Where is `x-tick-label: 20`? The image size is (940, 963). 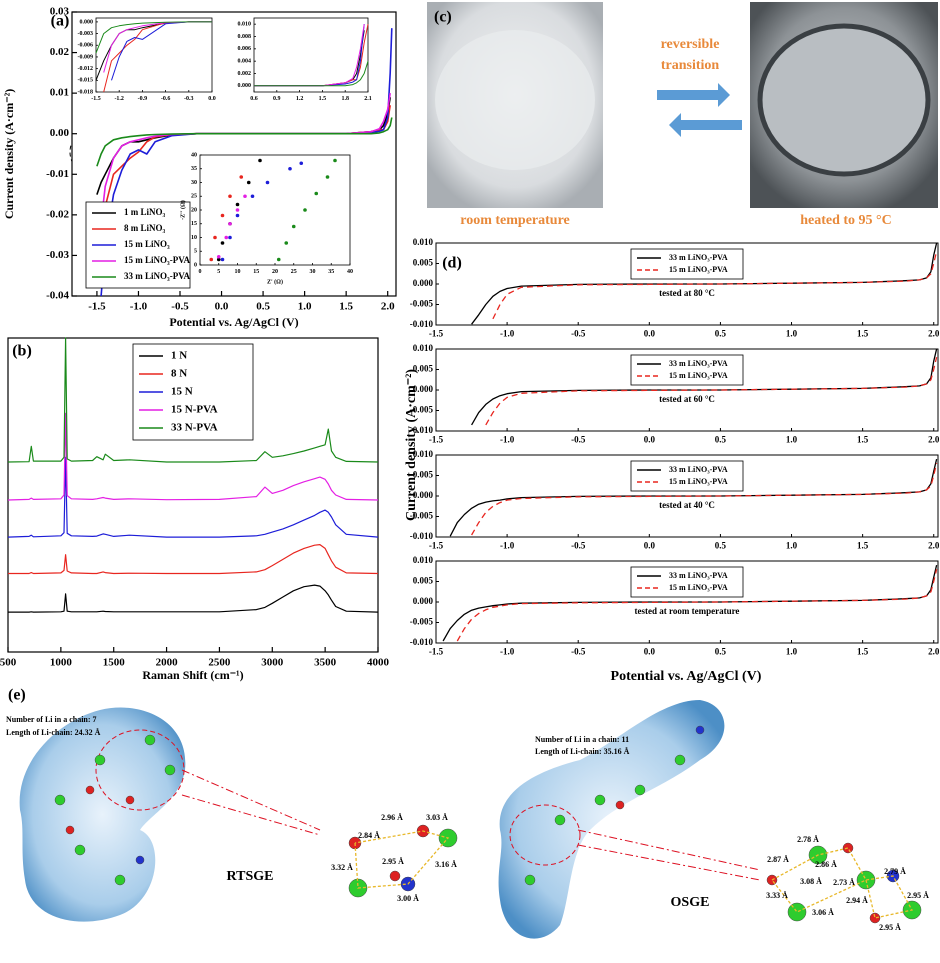 x-tick-label: 20 is located at coordinates (275, 272).